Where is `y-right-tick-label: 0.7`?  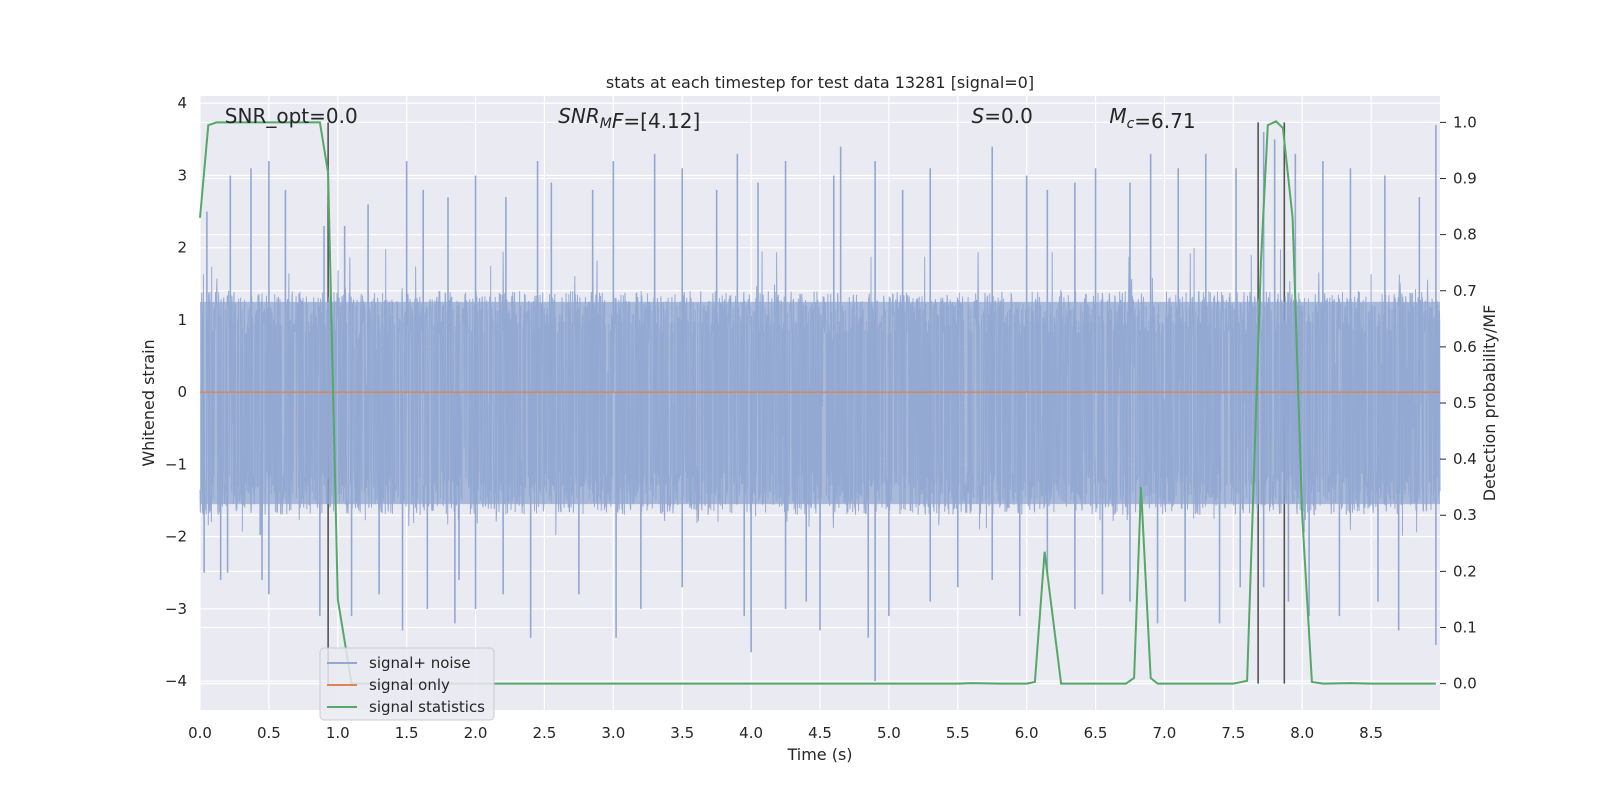 y-right-tick-label: 0.7 is located at coordinates (1465, 291).